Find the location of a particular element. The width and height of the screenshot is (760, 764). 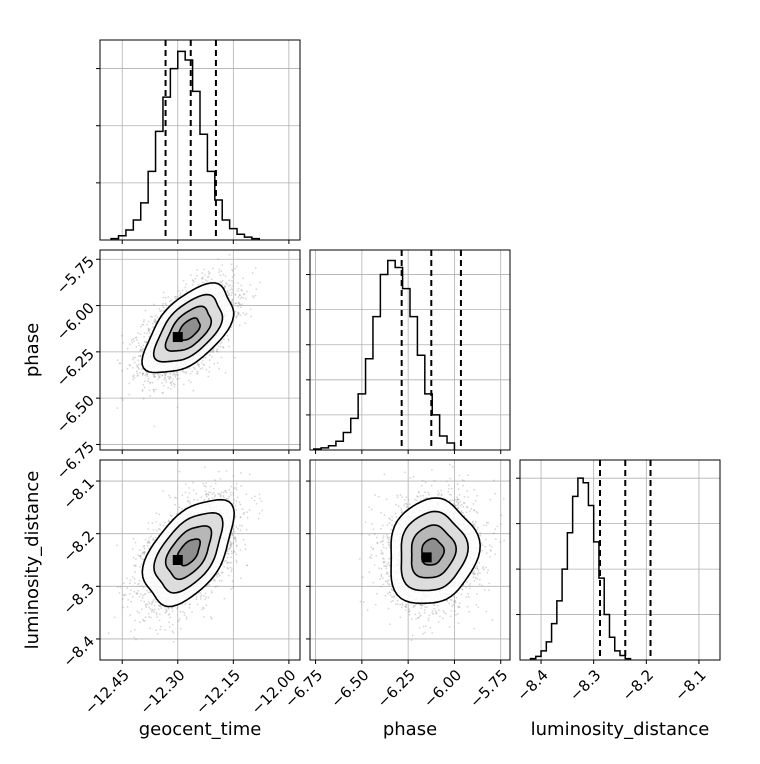

hist-frame-phase is located at coordinates (410, 350).